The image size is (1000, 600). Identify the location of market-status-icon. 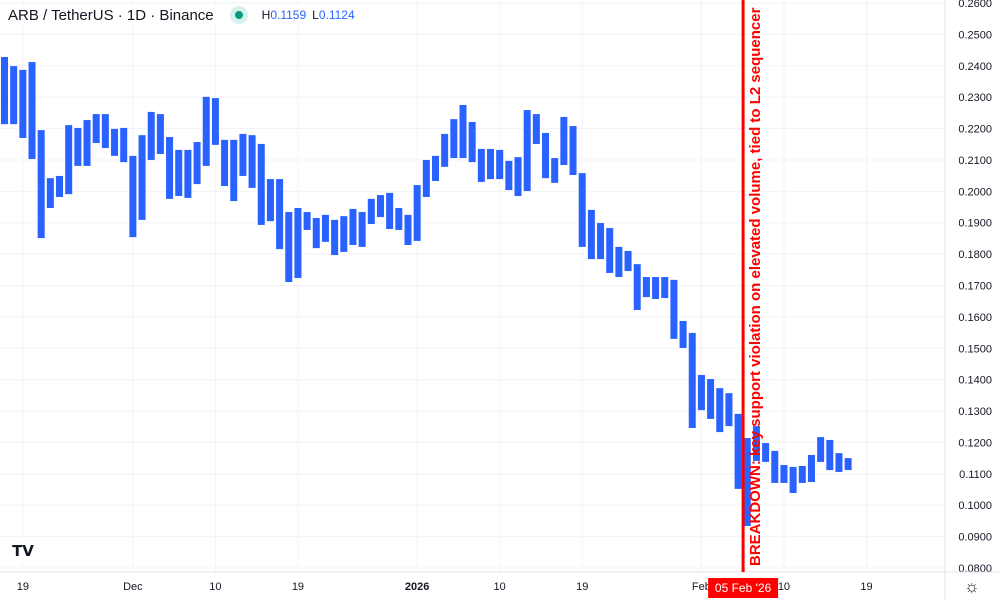
(238, 15).